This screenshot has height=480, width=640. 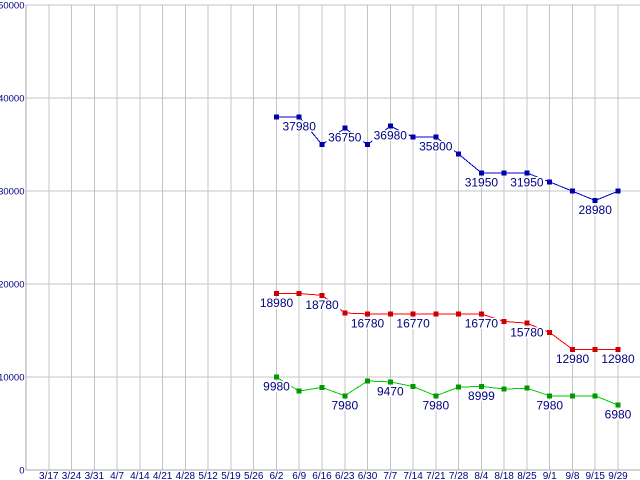 What do you see at coordinates (12, 378) in the screenshot?
I see `y-tick-label: 10000` at bounding box center [12, 378].